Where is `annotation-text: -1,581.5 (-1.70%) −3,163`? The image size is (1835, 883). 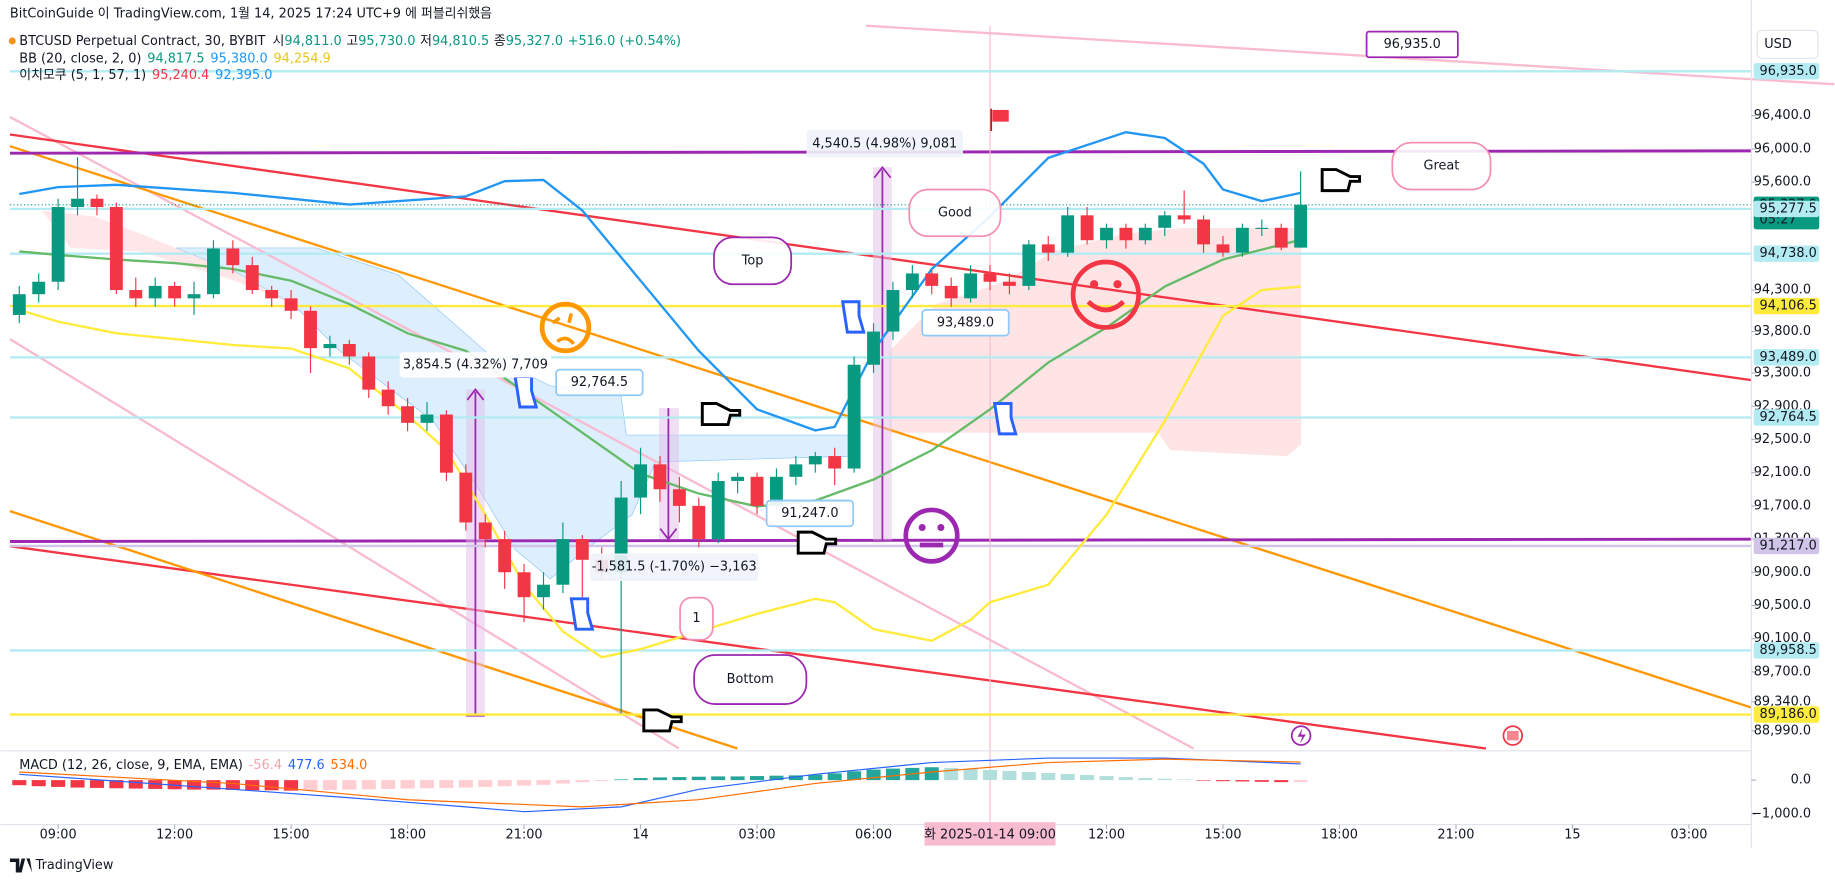
annotation-text: -1,581.5 (-1.70%) −3,163 is located at coordinates (674, 567).